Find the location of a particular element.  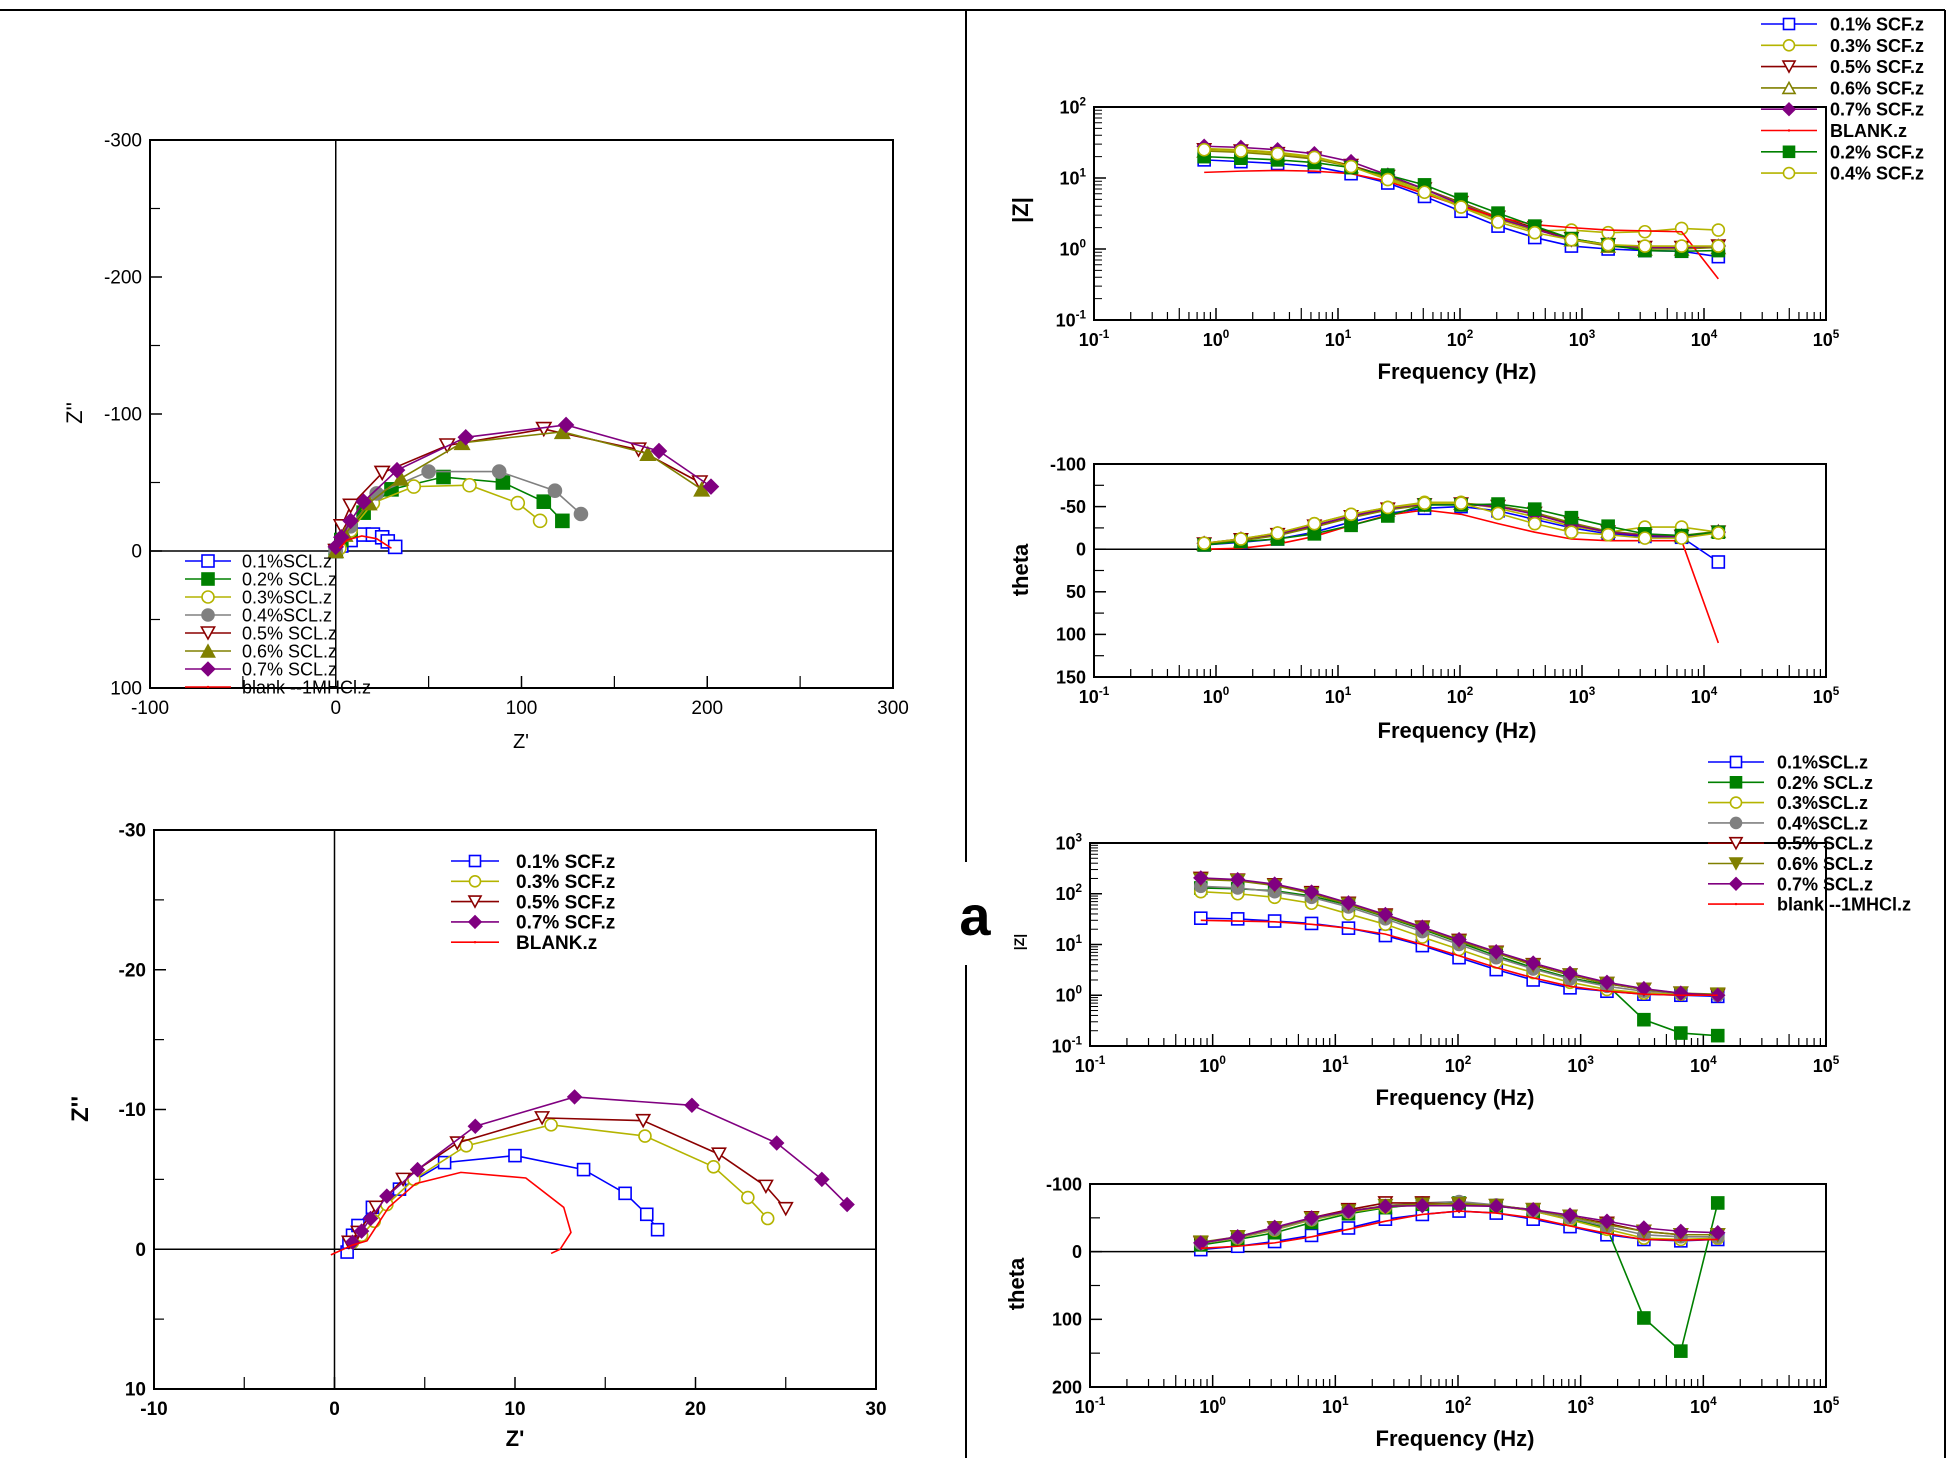

legend-entry: 0.5% SCF.z is located at coordinates (533, 902).